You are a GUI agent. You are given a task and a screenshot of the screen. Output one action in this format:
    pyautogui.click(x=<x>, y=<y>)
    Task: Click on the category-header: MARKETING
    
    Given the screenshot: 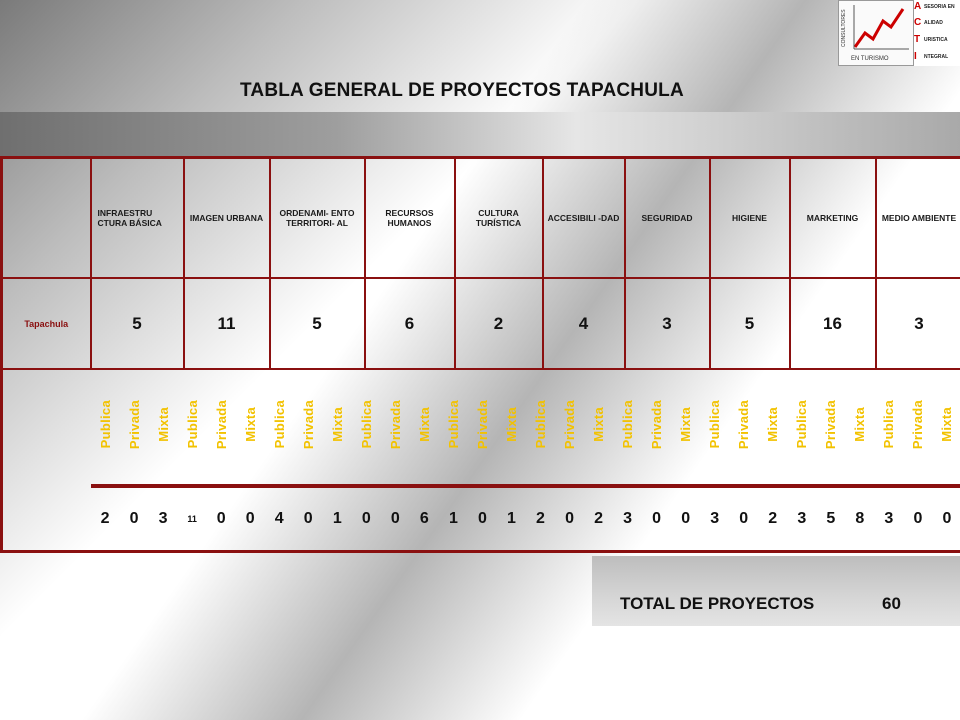 What is the action you would take?
    pyautogui.click(x=832, y=218)
    